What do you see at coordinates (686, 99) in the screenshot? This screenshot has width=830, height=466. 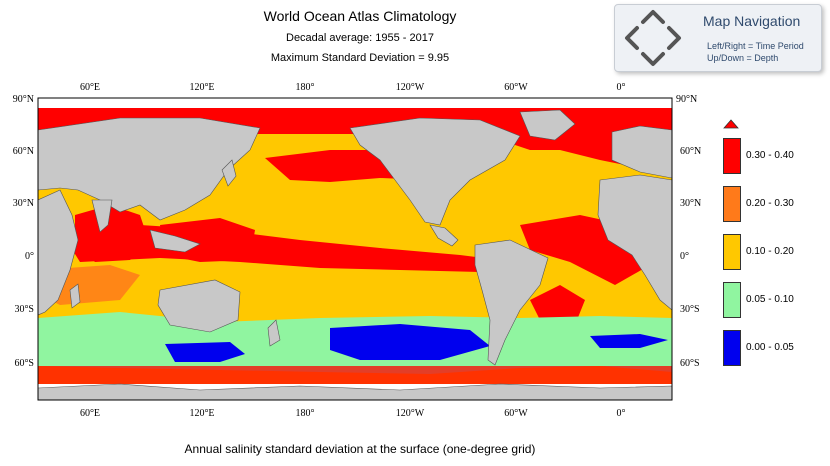 I see `right-label-90n: 90°N` at bounding box center [686, 99].